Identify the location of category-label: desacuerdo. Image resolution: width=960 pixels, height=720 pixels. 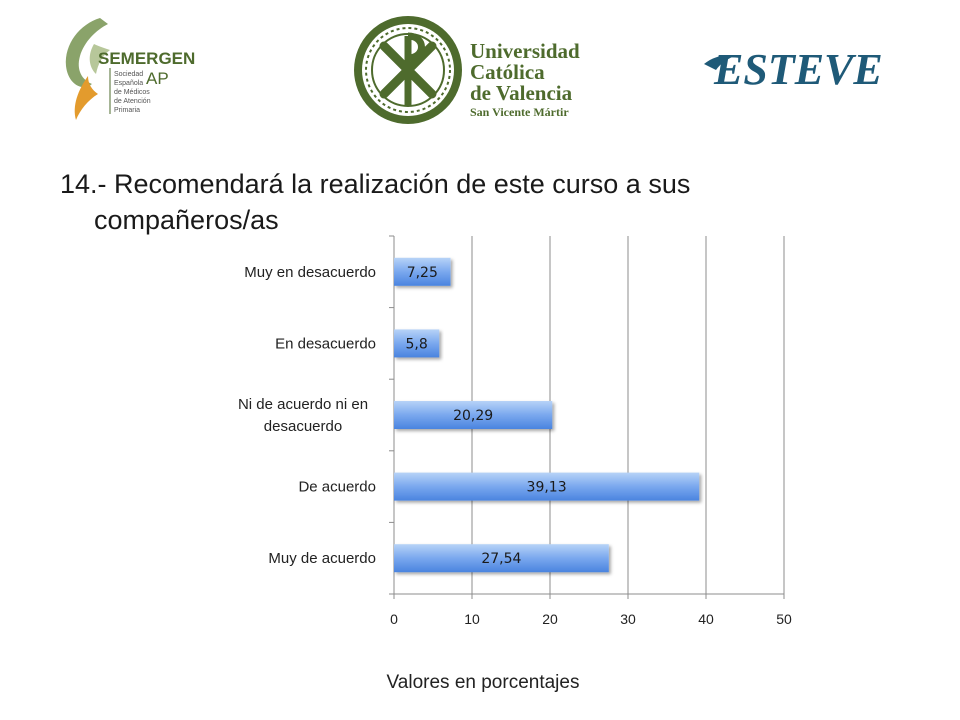
(303, 426).